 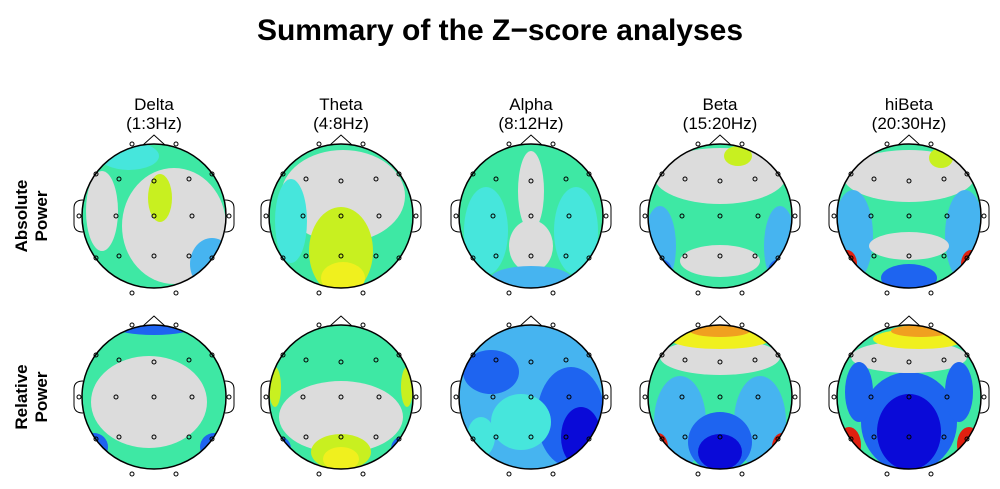 What do you see at coordinates (531, 104) in the screenshot?
I see `band-name: Alpha` at bounding box center [531, 104].